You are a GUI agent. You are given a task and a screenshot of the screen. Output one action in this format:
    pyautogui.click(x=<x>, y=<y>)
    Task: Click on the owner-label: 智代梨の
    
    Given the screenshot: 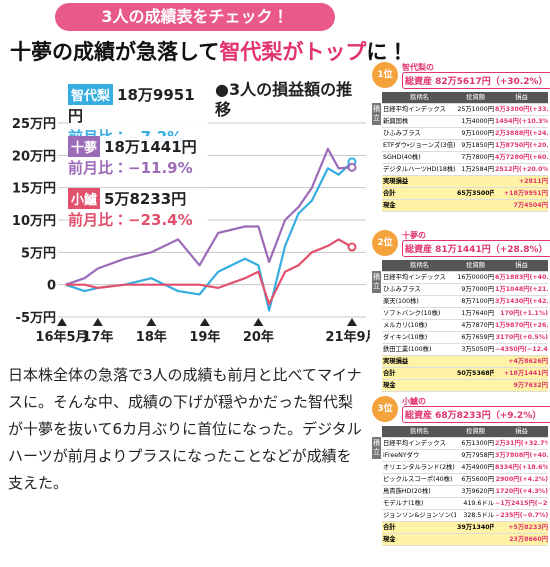 What is the action you would take?
    pyautogui.click(x=418, y=67)
    